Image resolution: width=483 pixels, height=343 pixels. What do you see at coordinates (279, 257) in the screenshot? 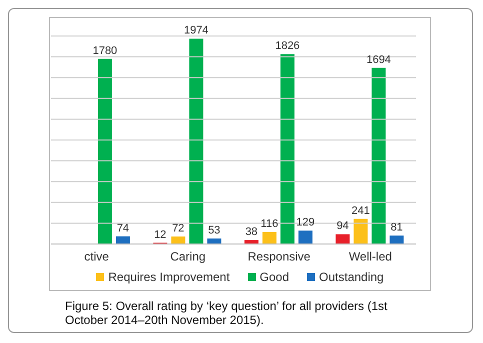
I see `x-tick-label: Responsive` at bounding box center [279, 257].